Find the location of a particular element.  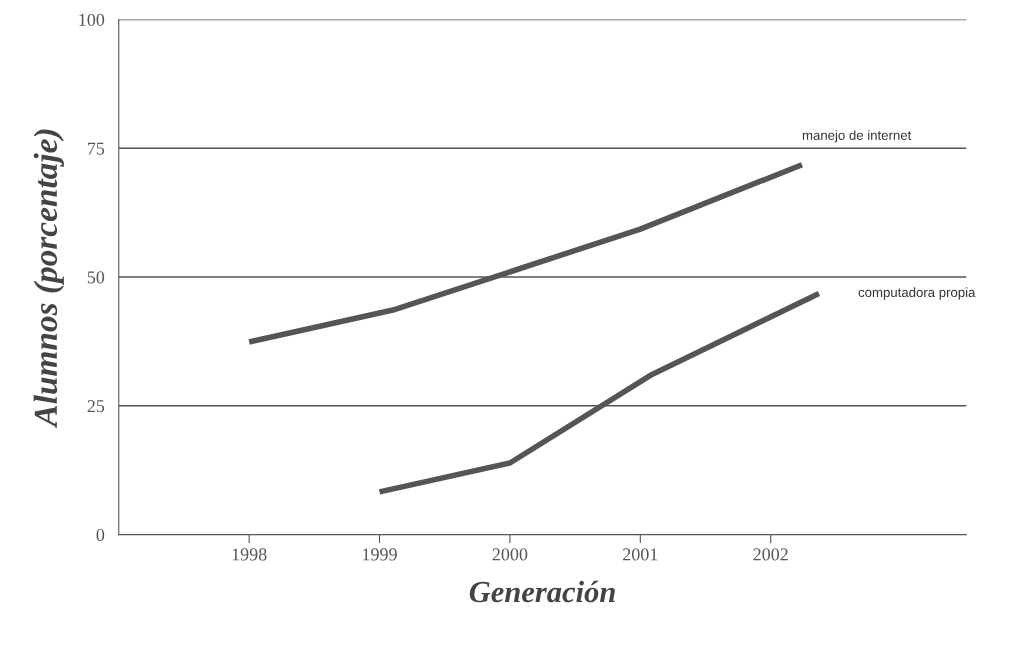

y-tick-label: 100 is located at coordinates (92, 19).